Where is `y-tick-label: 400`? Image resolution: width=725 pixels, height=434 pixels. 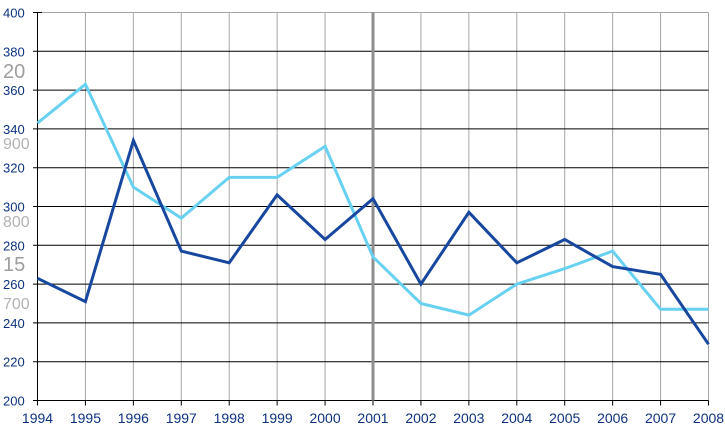 y-tick-label: 400 is located at coordinates (14, 13).